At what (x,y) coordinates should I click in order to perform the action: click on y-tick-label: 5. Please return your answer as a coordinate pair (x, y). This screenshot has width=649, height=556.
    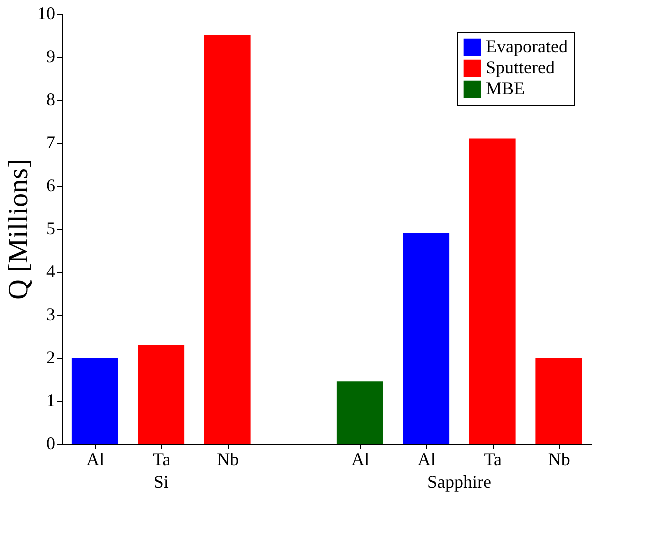
    Looking at the image, I should click on (51, 228).